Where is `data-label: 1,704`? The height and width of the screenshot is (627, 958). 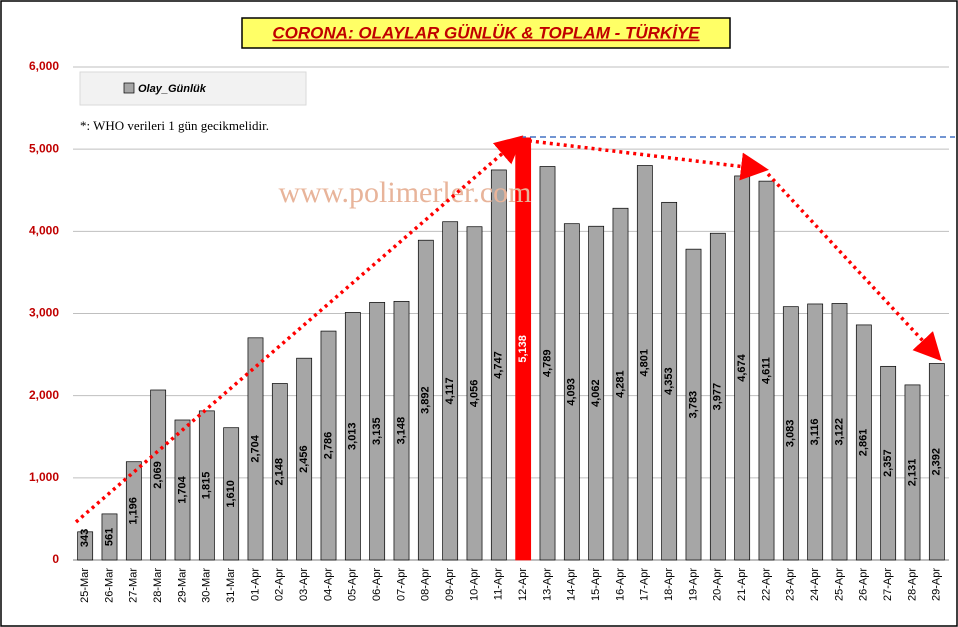
data-label: 1,704 is located at coordinates (182, 489).